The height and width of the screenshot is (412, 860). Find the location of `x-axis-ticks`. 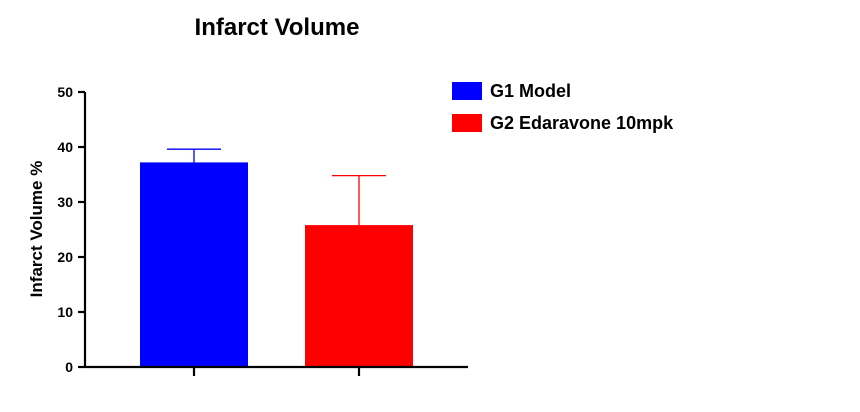

x-axis-ticks is located at coordinates (276, 371).